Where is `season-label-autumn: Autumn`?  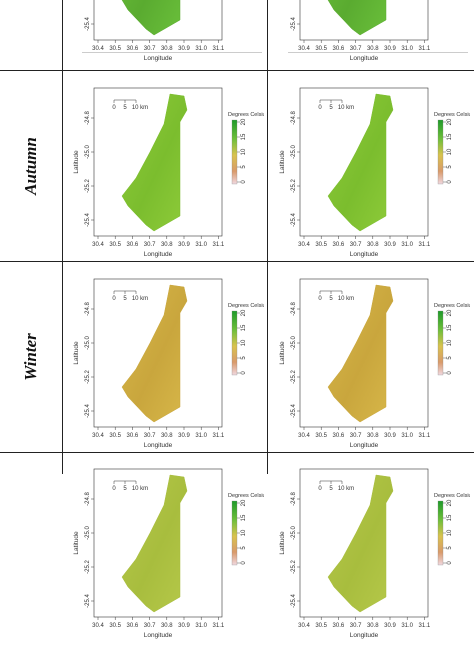 season-label-autumn: Autumn is located at coordinates (30, 166).